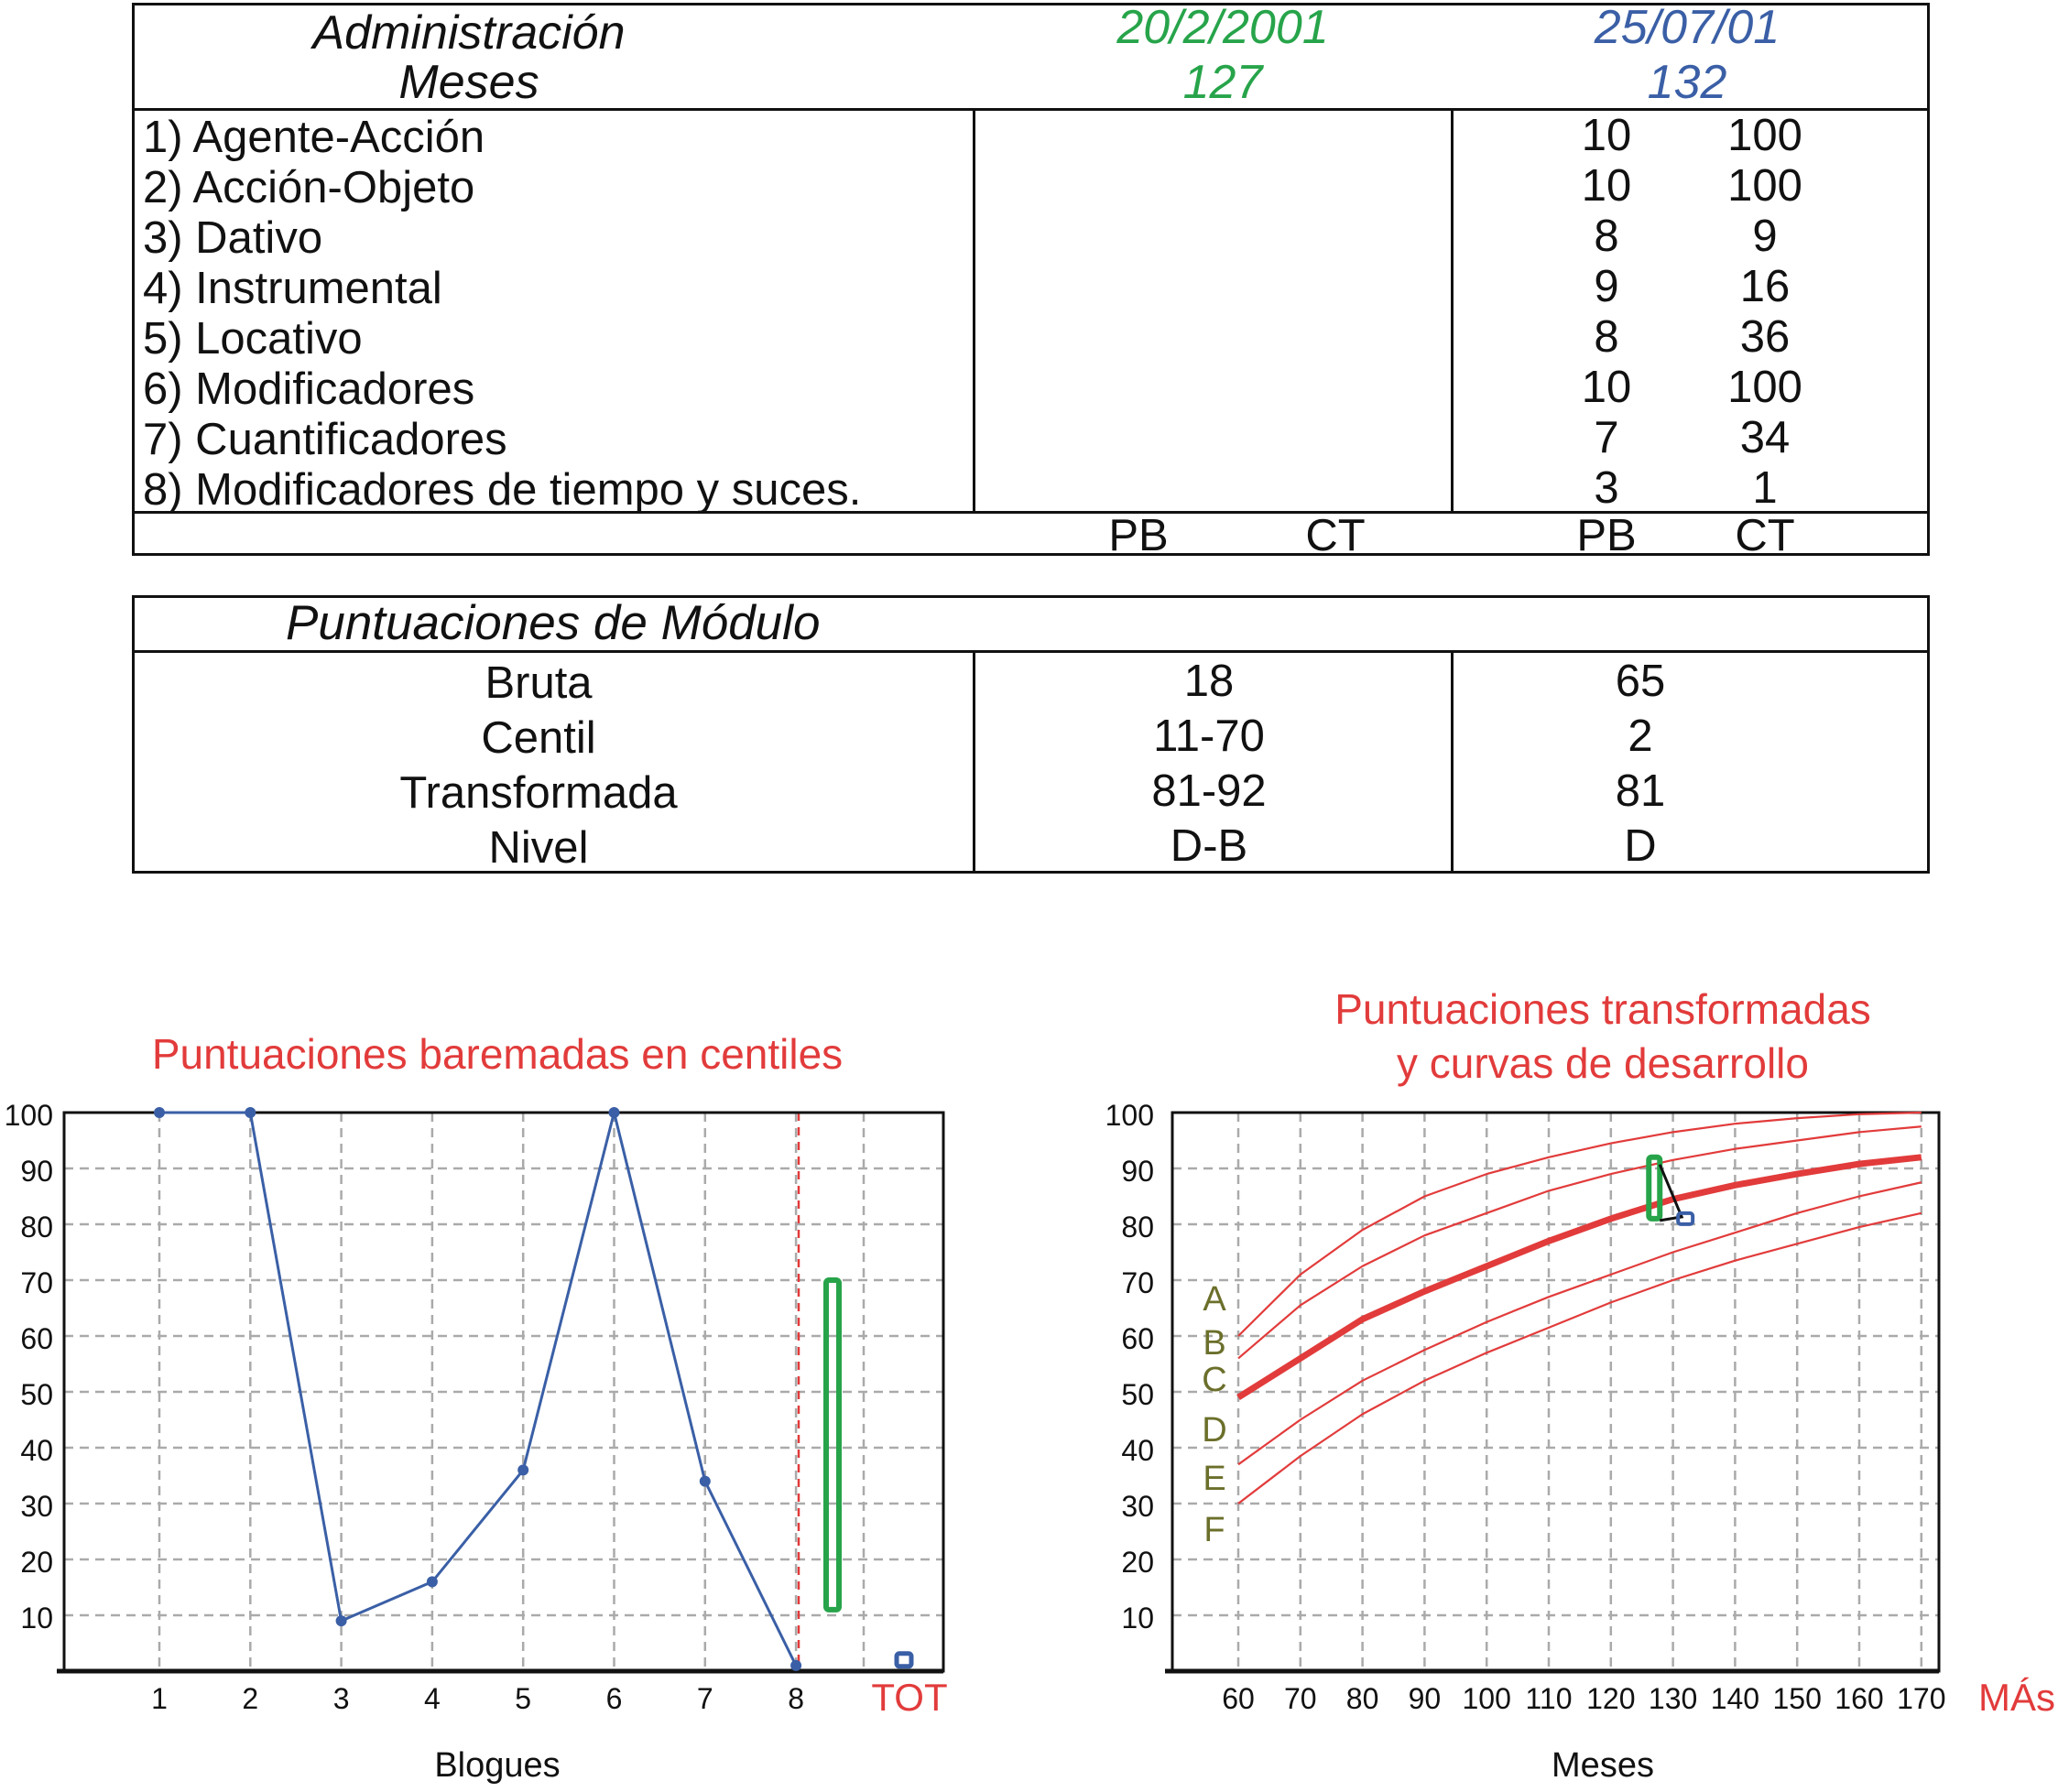 This screenshot has width=2058, height=1792. I want to click on observation-point, so click(1685, 1218).